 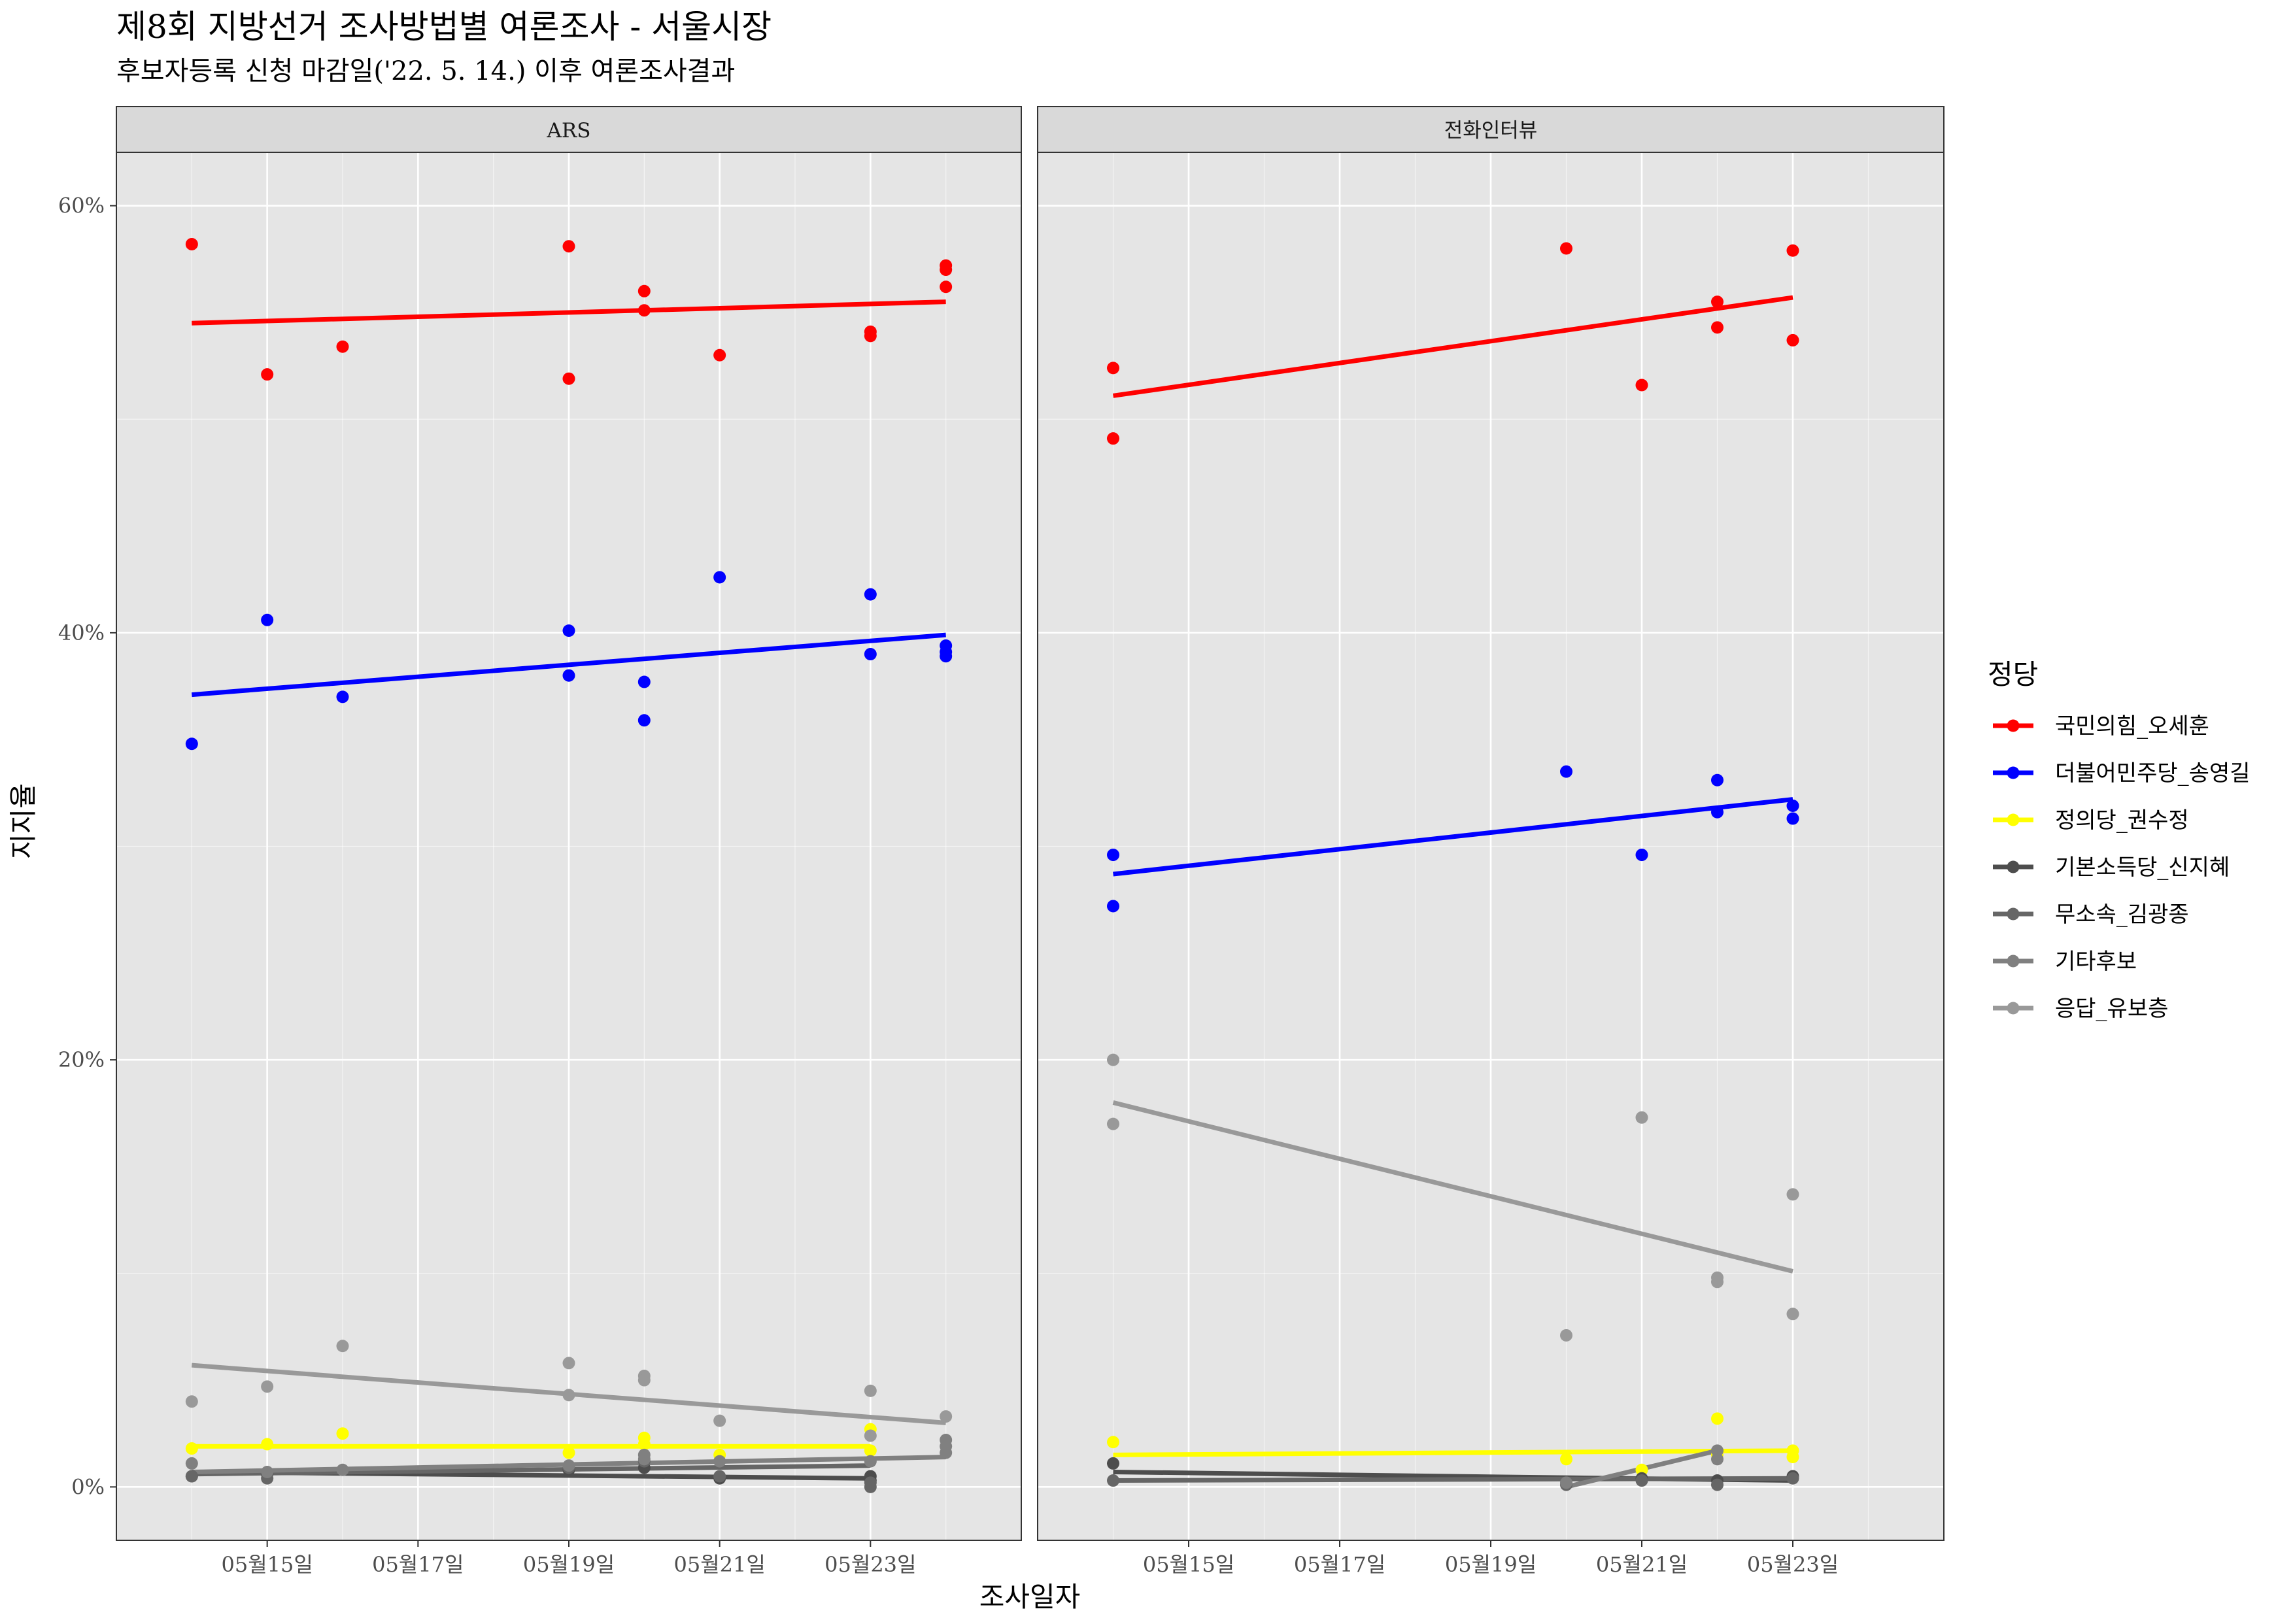 What do you see at coordinates (81, 206) in the screenshot?
I see `y-tick-label: 60%` at bounding box center [81, 206].